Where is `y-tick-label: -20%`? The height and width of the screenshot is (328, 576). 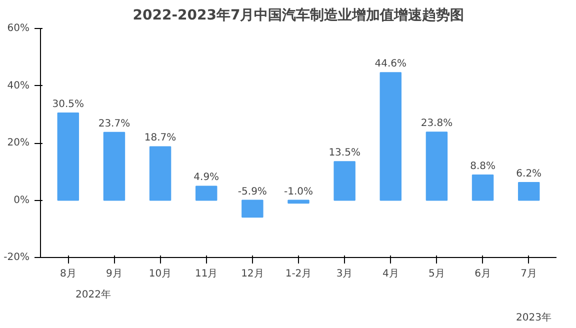
y-tick-label: -20% is located at coordinates (17, 257).